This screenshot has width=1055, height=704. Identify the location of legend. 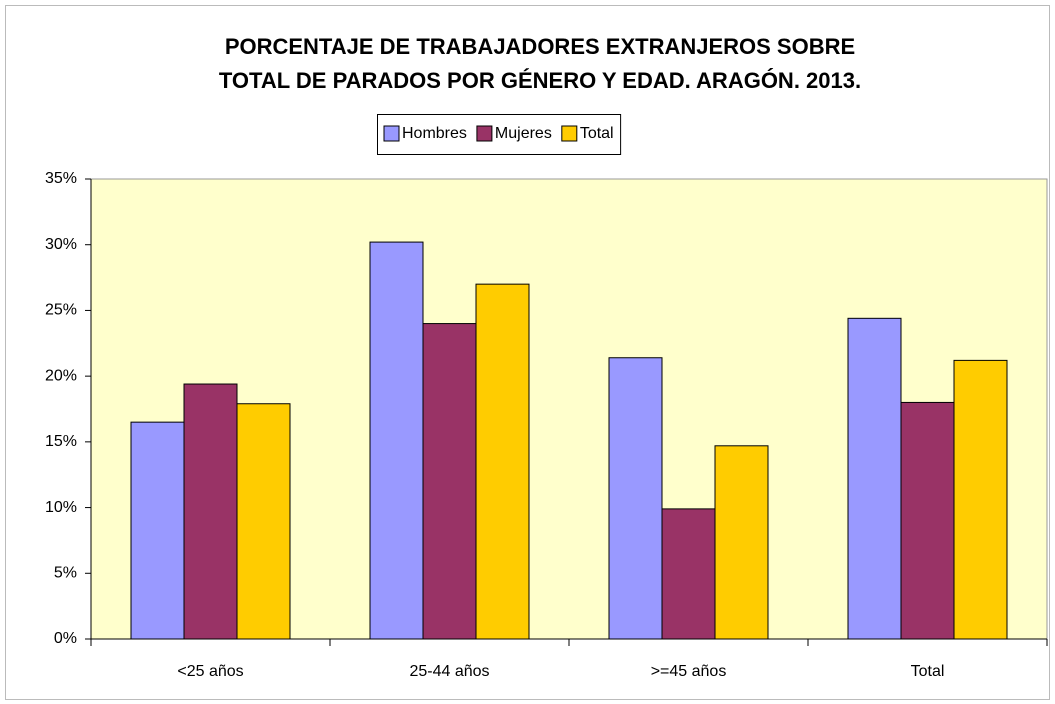
(499, 134).